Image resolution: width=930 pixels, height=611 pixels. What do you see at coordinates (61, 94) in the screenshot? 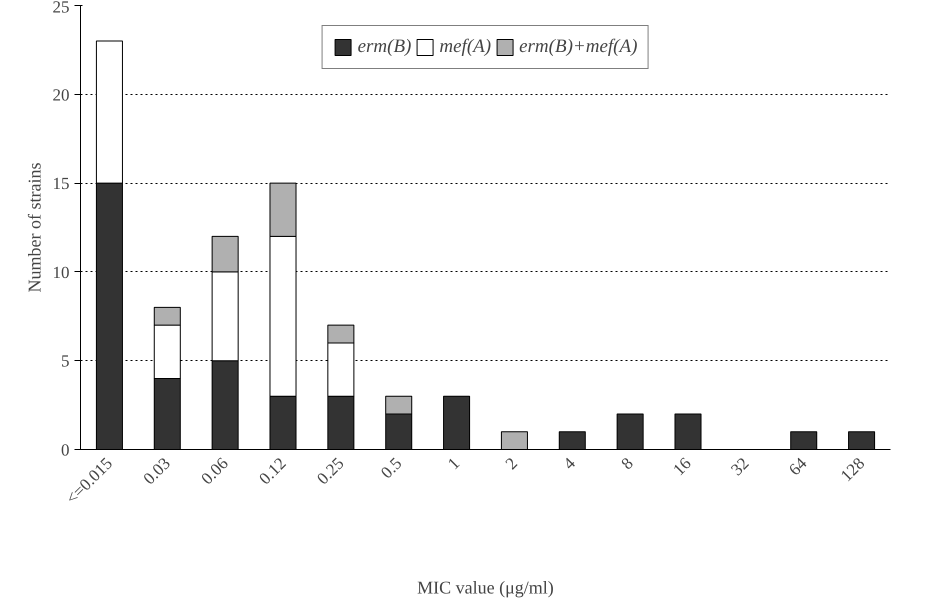
I see `y-tick-label: 20` at bounding box center [61, 94].